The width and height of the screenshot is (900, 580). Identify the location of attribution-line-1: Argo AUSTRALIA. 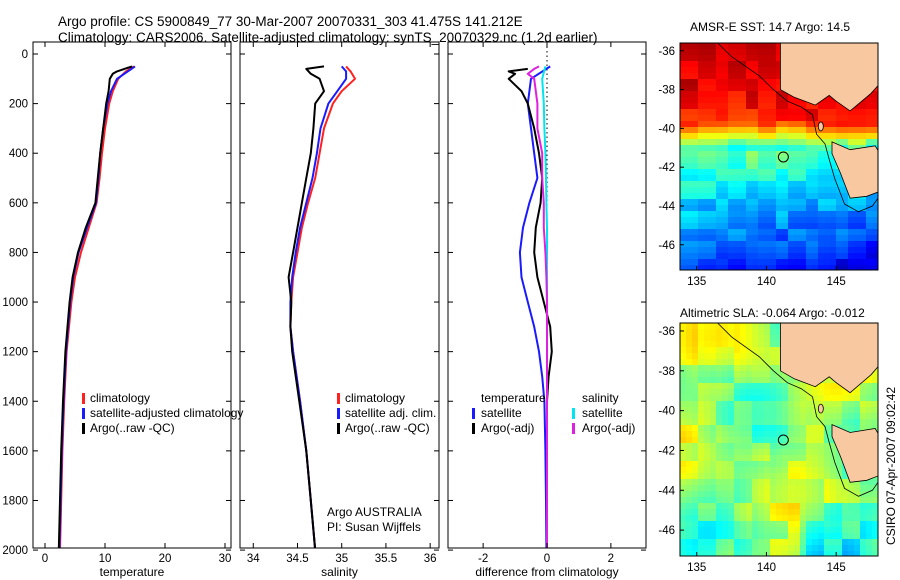
(374, 512).